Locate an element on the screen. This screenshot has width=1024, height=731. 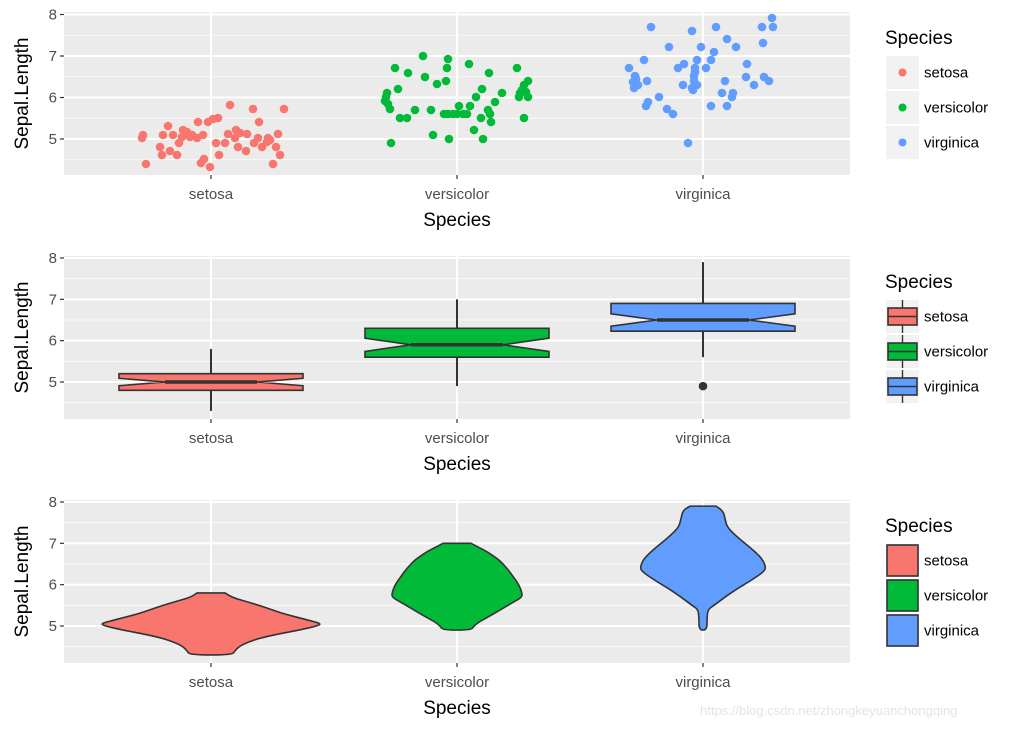
legend-title: Species is located at coordinates (919, 282).